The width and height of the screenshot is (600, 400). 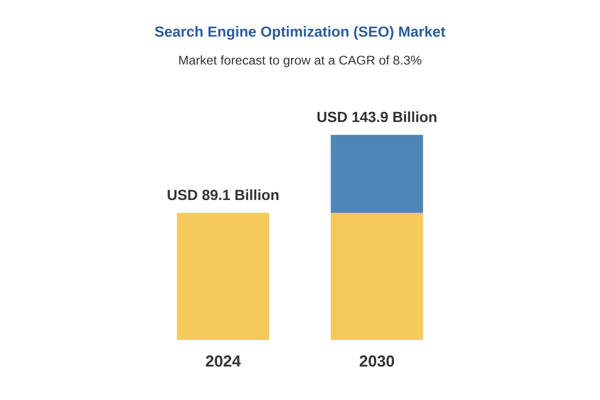 What do you see at coordinates (300, 33) in the screenshot?
I see `chart-title: Search Engine Optimization (SEO) Market` at bounding box center [300, 33].